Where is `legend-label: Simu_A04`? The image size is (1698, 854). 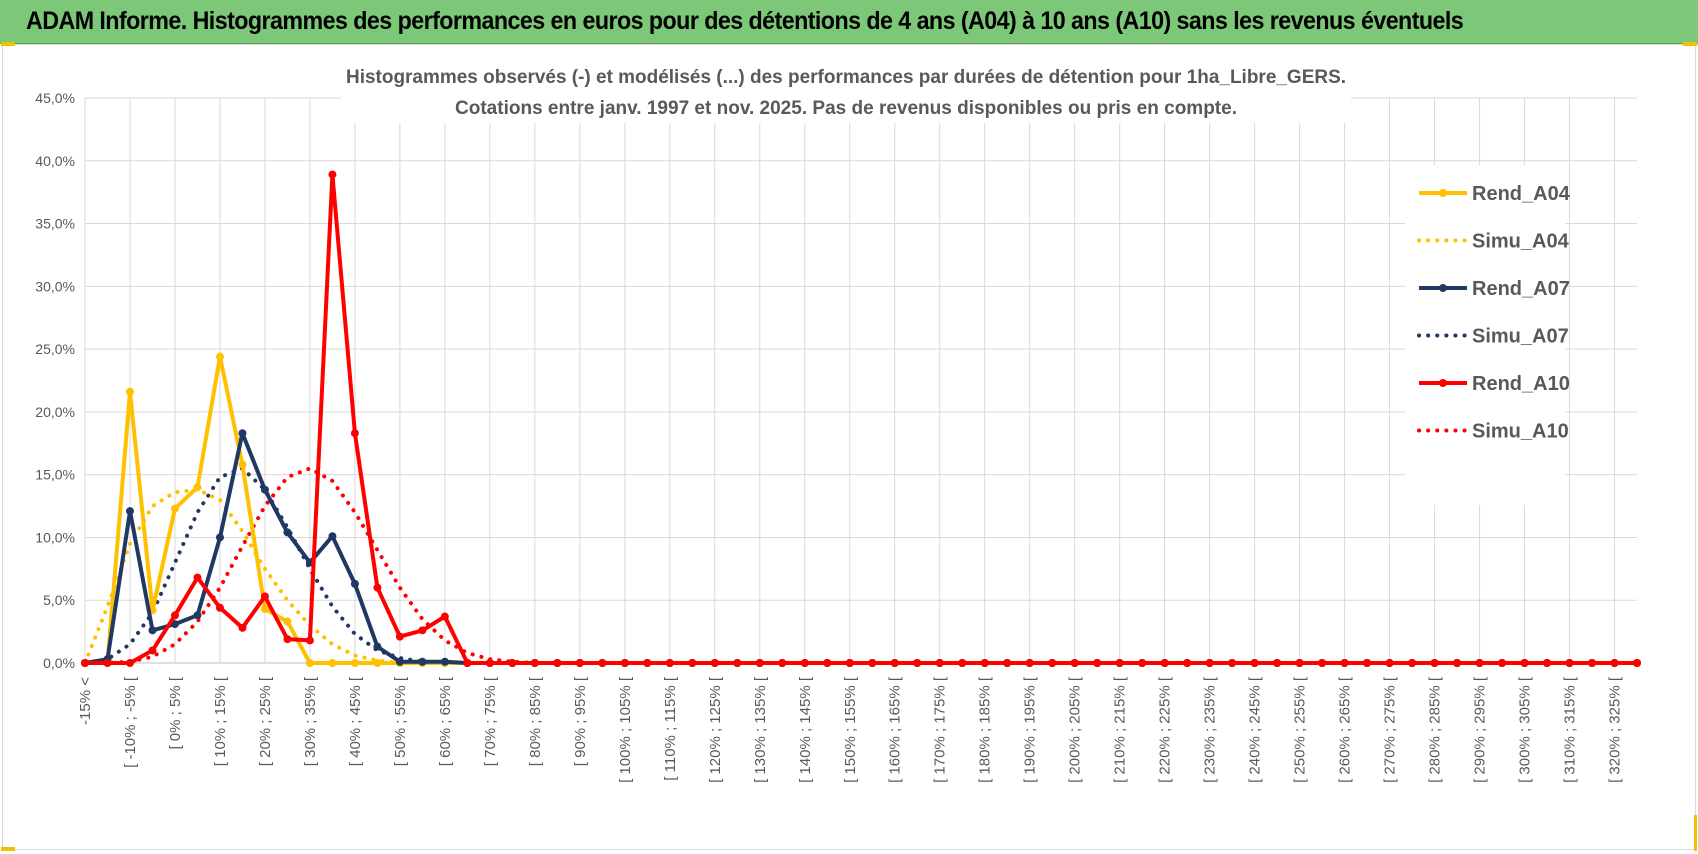 legend-label: Simu_A04 is located at coordinates (1521, 242).